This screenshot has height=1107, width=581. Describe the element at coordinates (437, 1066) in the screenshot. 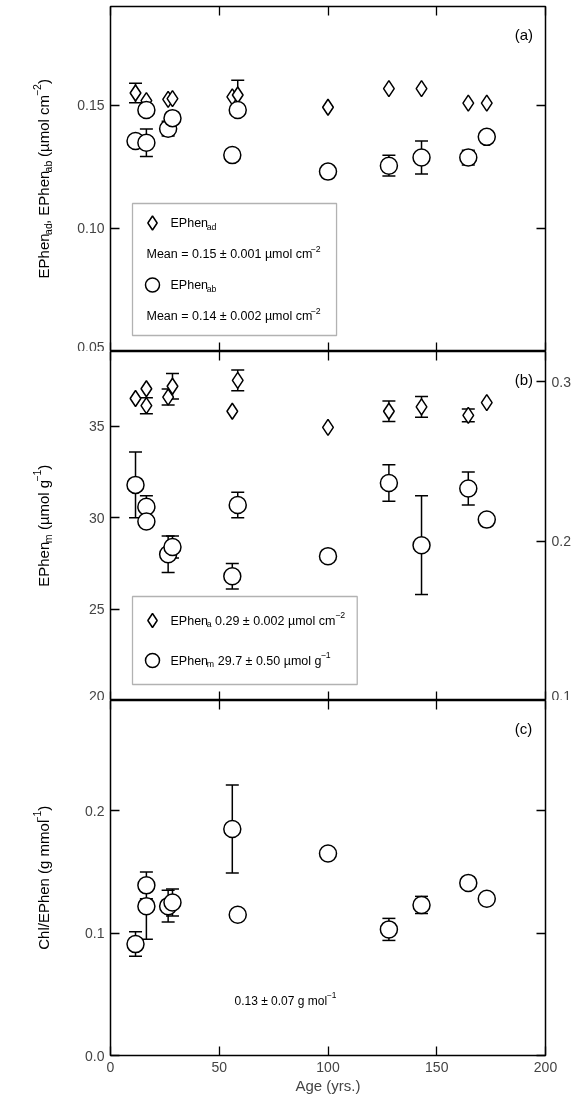

I see `x-tick-label: 150` at that location.